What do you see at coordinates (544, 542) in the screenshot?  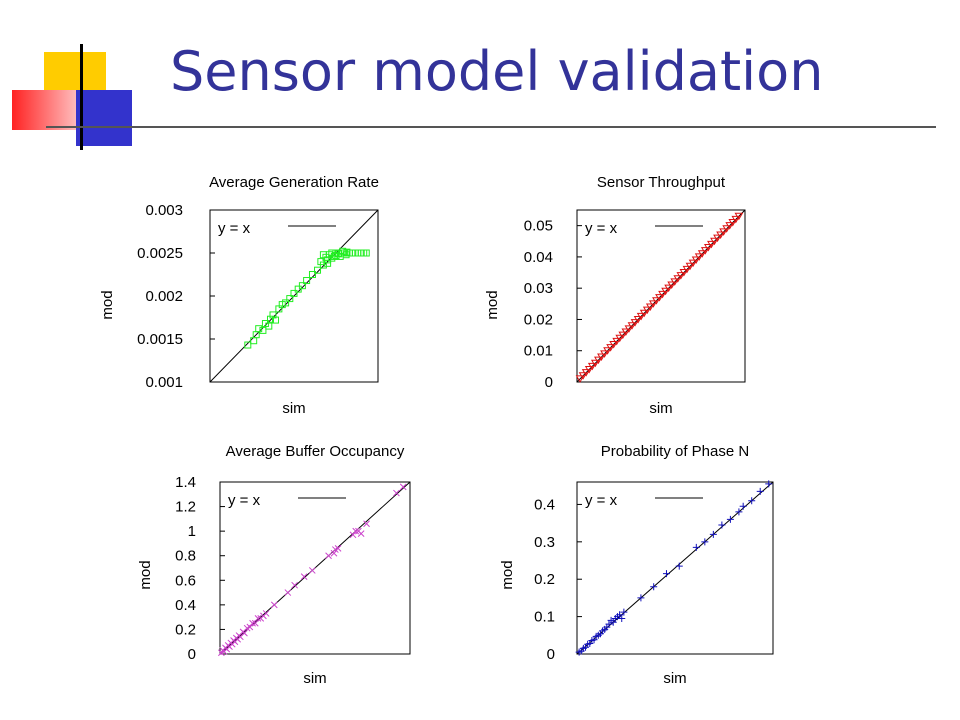 I see `y-tick-label: 0.3` at bounding box center [544, 542].